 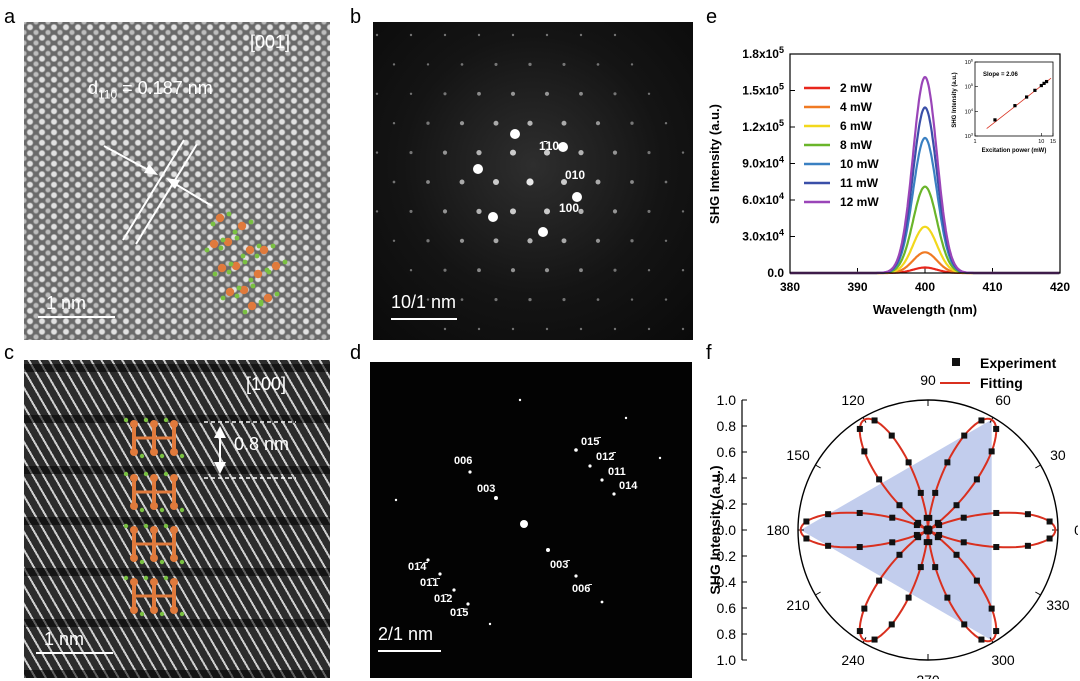 What do you see at coordinates (818, 593) in the screenshot?
I see `polar-angle-tick` at bounding box center [818, 593].